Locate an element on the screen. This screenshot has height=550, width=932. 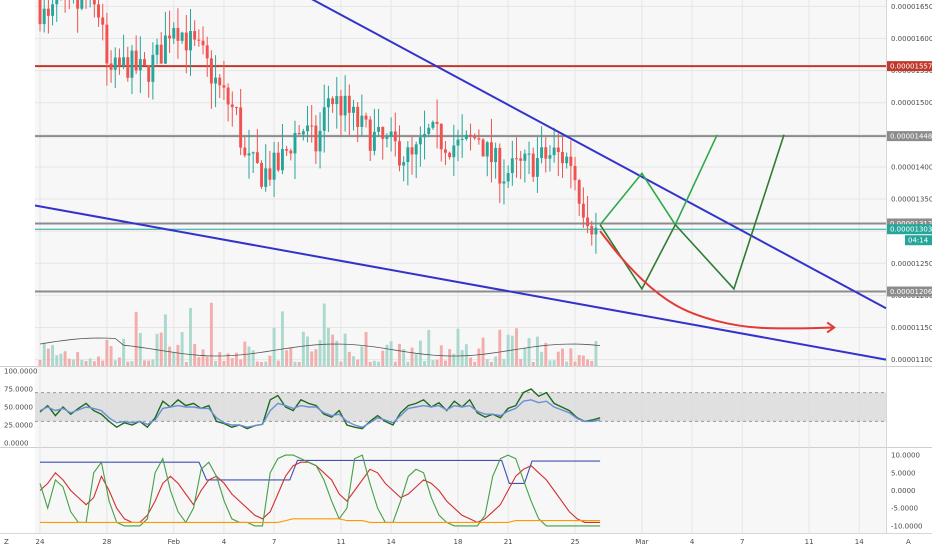
countdown-badge is located at coordinates (918, 240).